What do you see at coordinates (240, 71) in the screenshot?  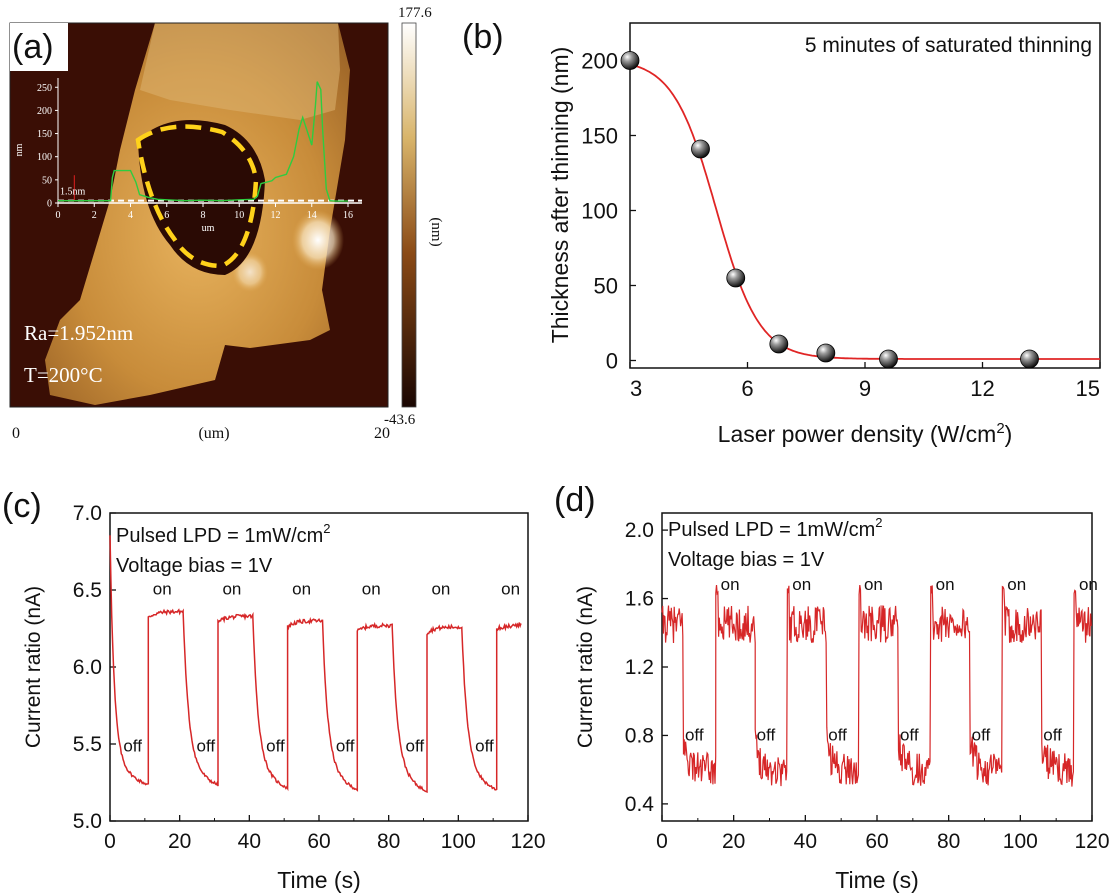 I see `afm-flake-highlight` at bounding box center [240, 71].